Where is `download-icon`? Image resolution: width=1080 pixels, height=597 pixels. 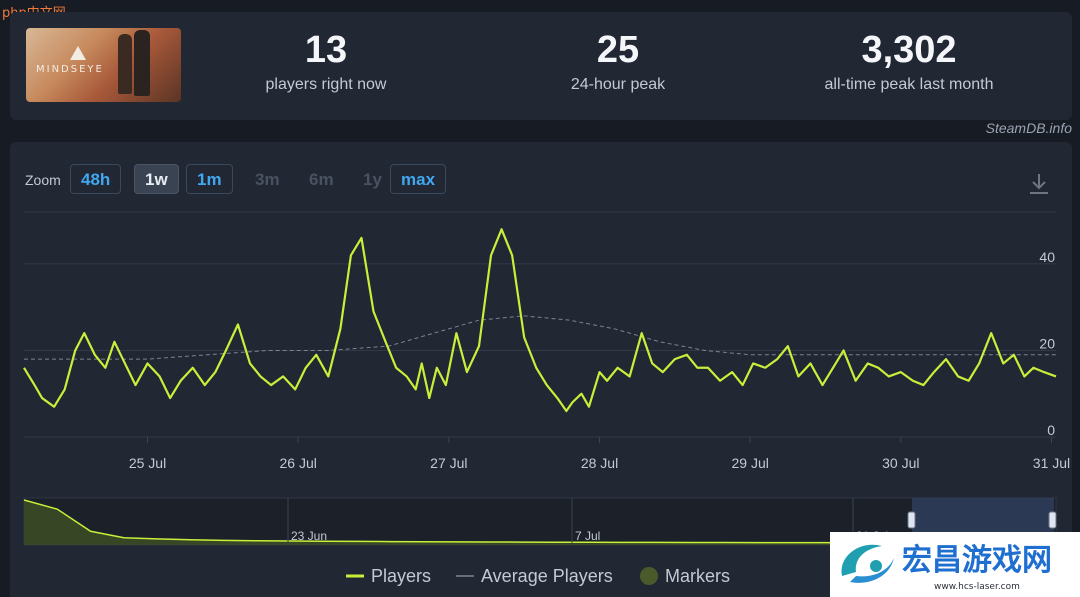 download-icon is located at coordinates (1039, 184).